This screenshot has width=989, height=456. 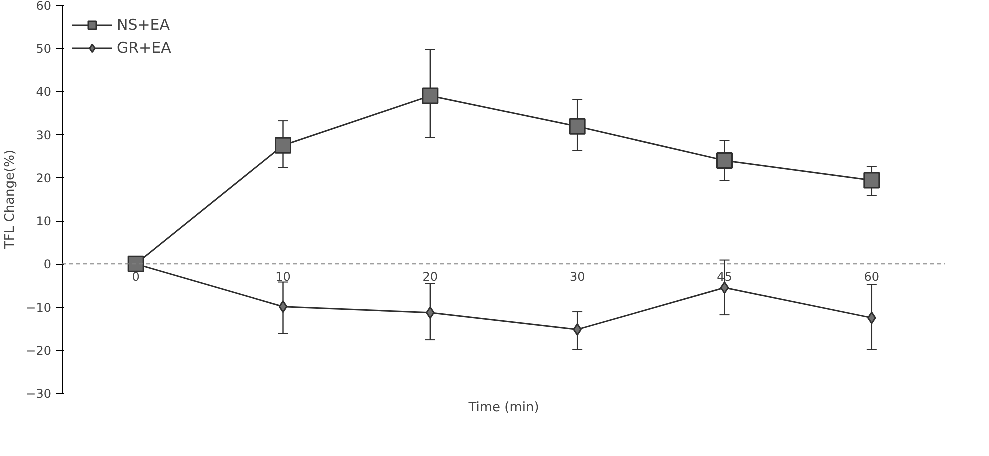 What do you see at coordinates (44, 135) in the screenshot?
I see `y-tick-label: 30` at bounding box center [44, 135].